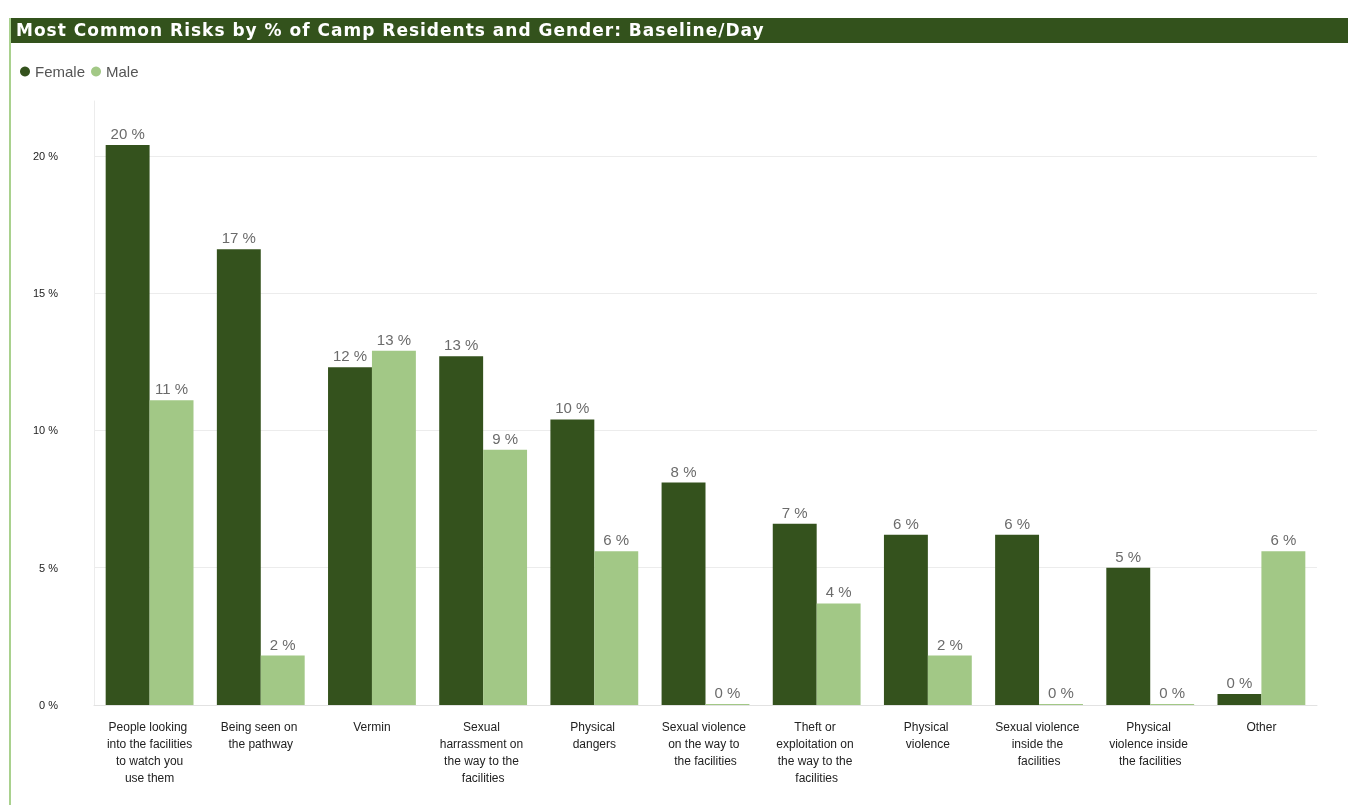  What do you see at coordinates (505, 438) in the screenshot?
I see `data-label: 9 %` at bounding box center [505, 438].